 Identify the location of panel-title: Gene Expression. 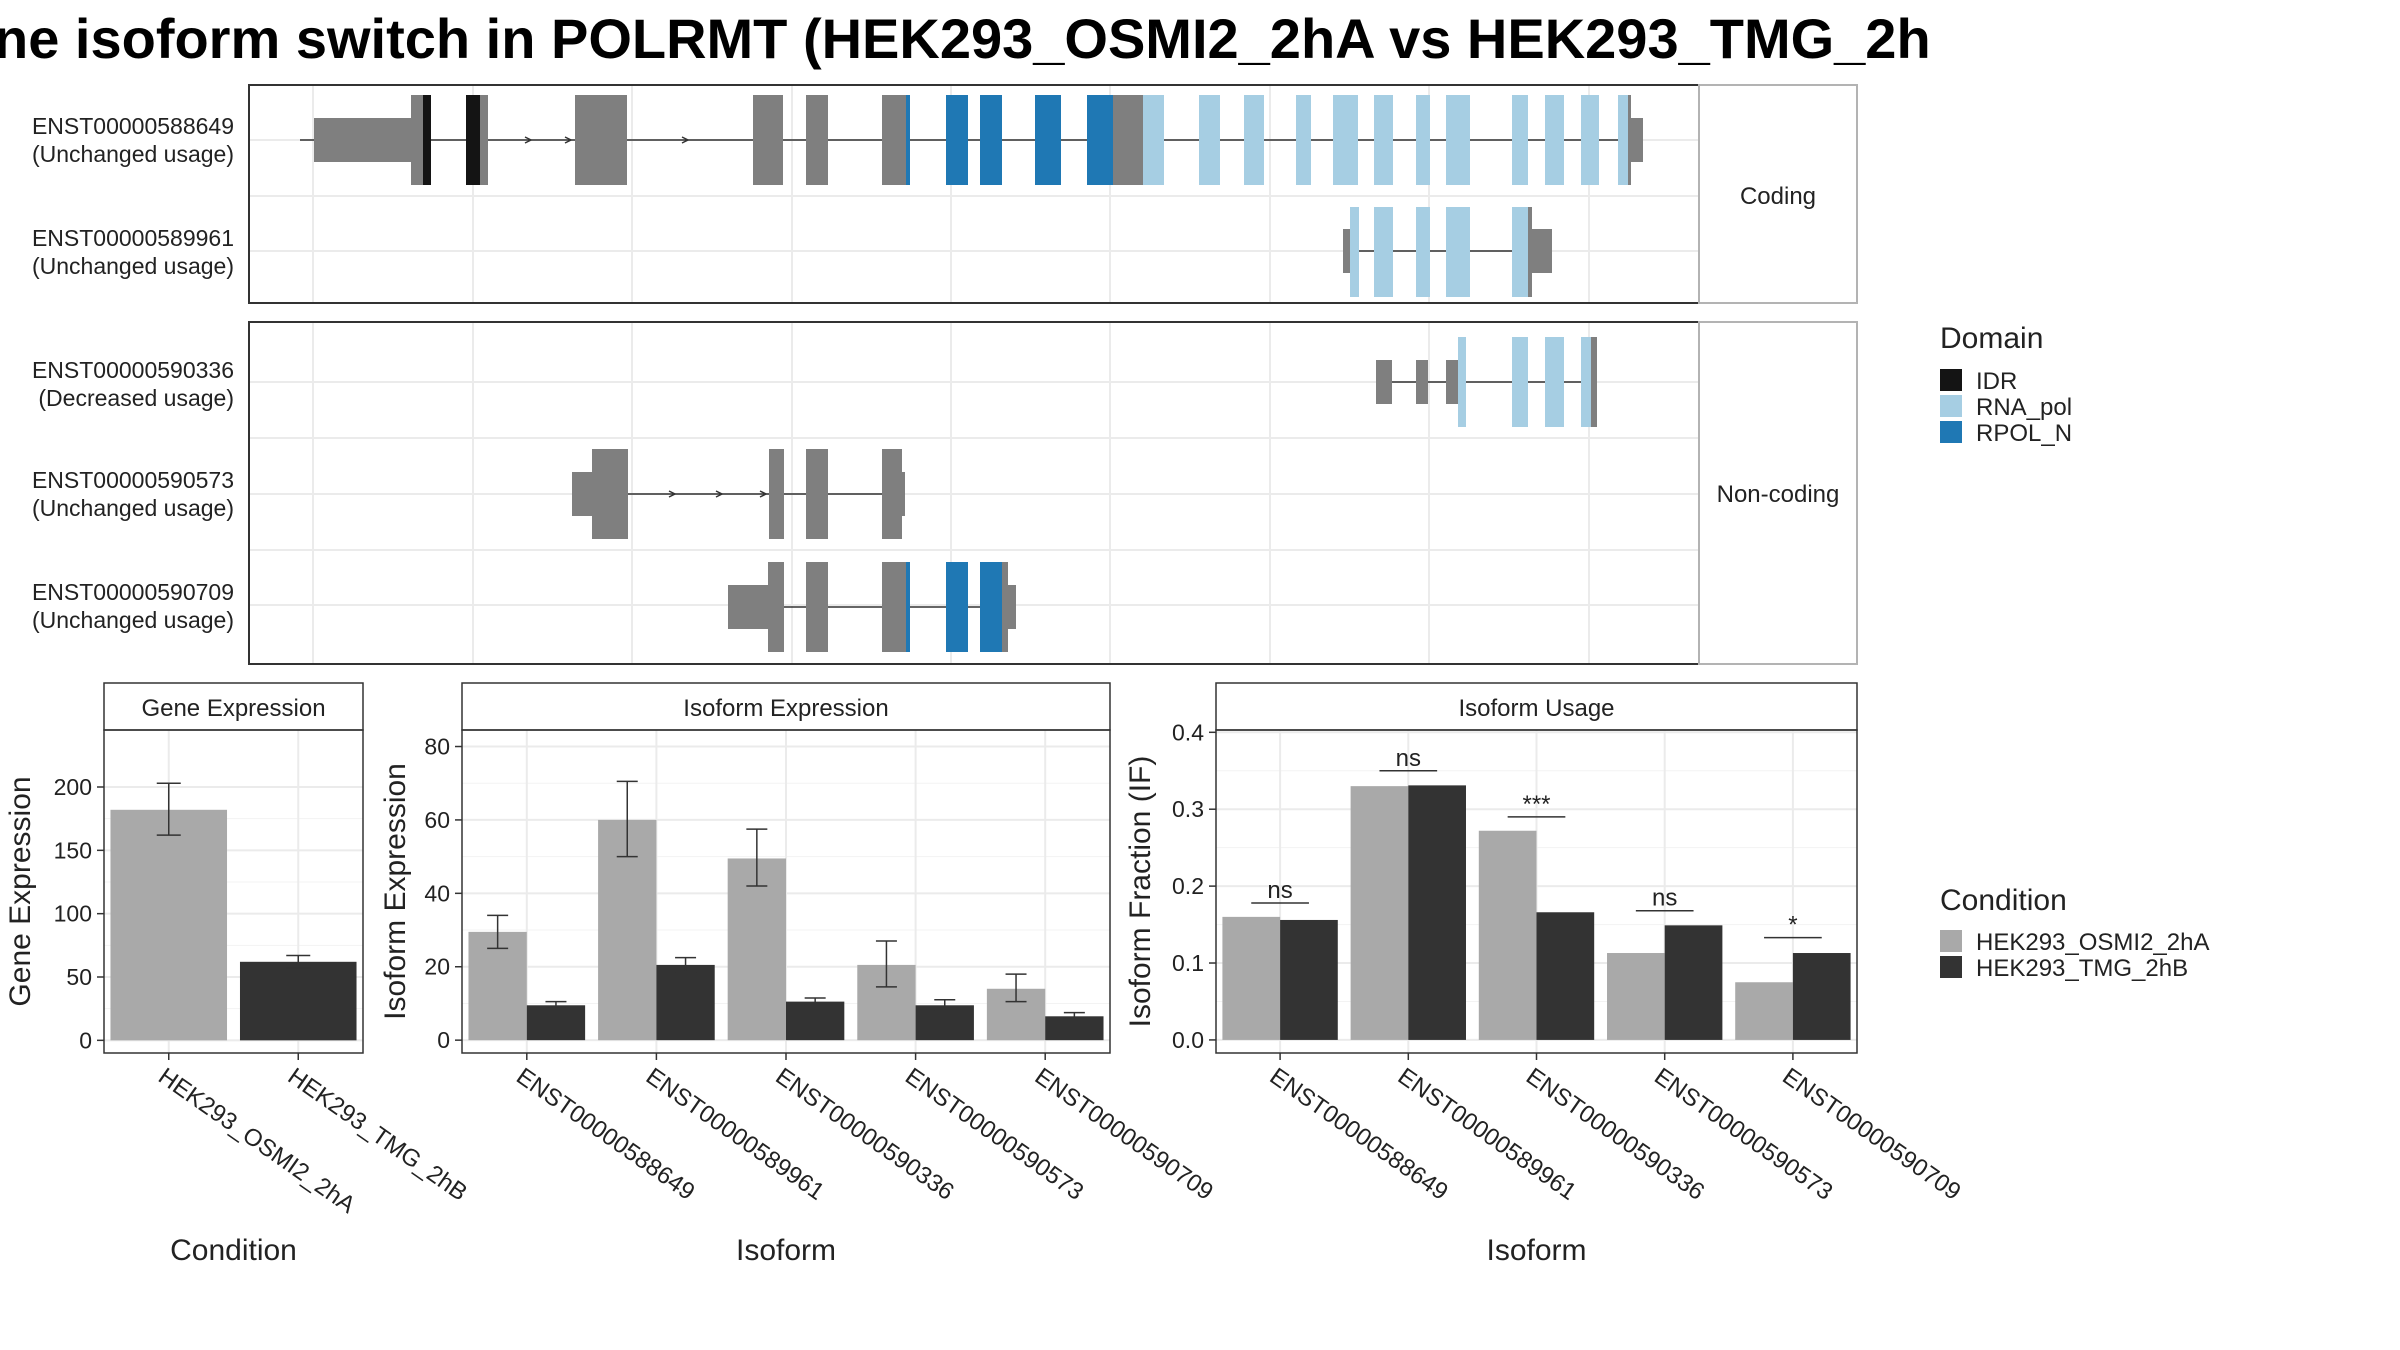
(233, 708).